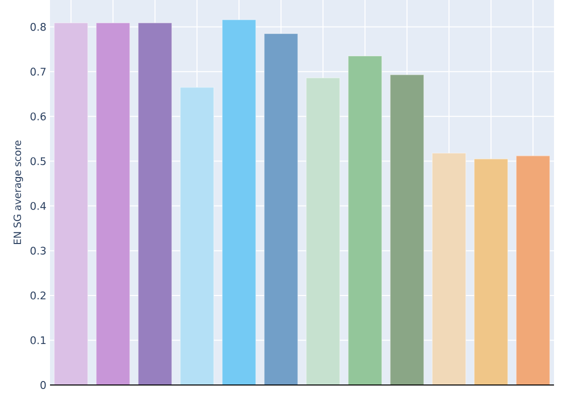  I want to click on y-tick-label: 0.1, so click(38, 340).